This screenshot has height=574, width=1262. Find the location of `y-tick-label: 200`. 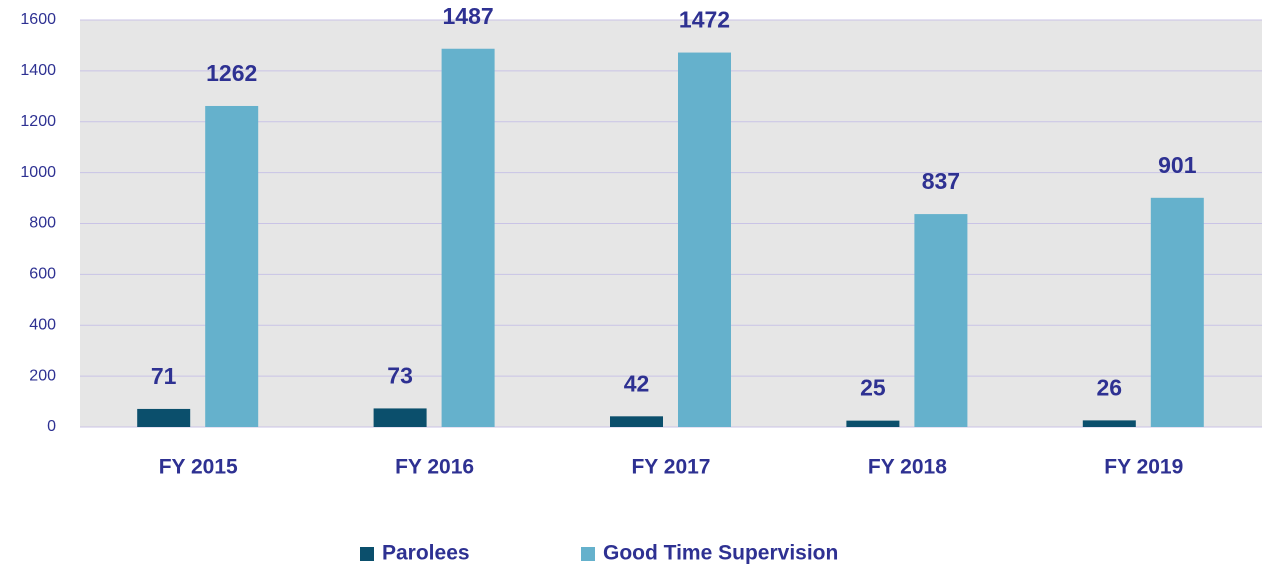

y-tick-label: 200 is located at coordinates (42, 375).